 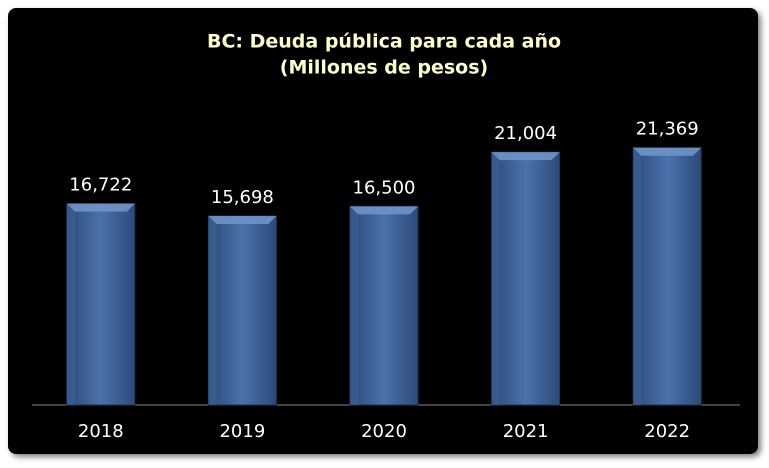 What do you see at coordinates (526, 431) in the screenshot?
I see `x-tick-label: 2021` at bounding box center [526, 431].